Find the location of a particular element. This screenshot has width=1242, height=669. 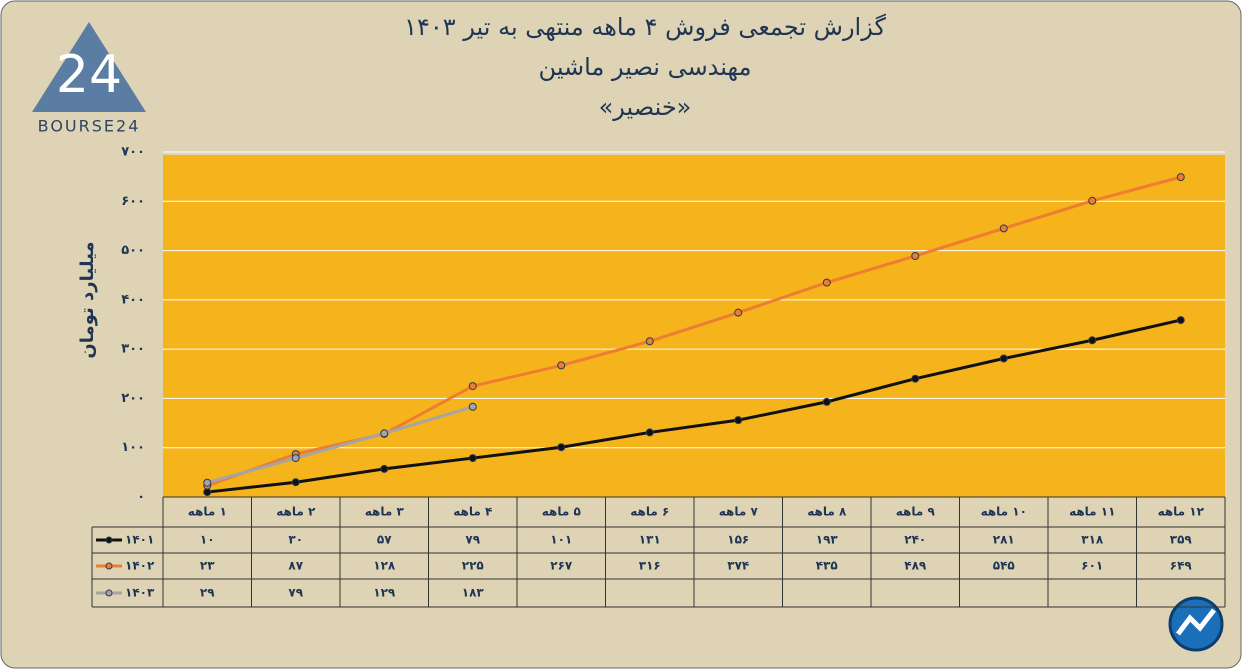

table-value: ۱۸۳ is located at coordinates (473, 593).